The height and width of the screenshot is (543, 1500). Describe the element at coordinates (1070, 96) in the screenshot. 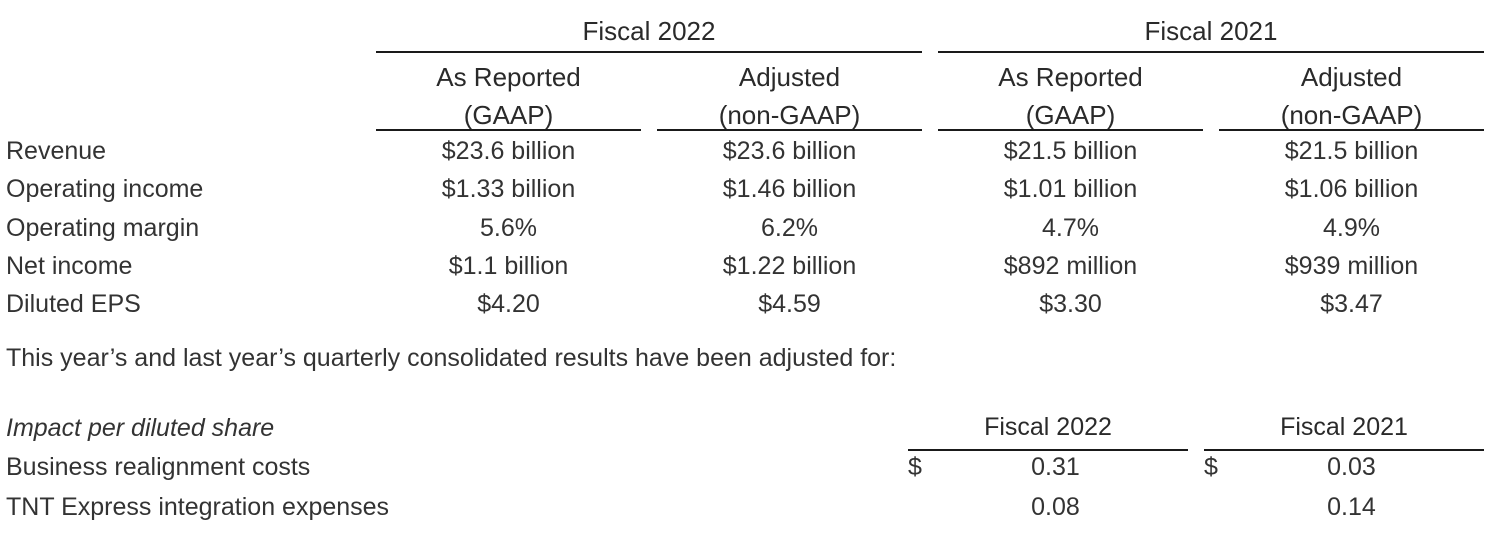

I see `column-header-gaap-2021: As Reported (GAAP)` at that location.